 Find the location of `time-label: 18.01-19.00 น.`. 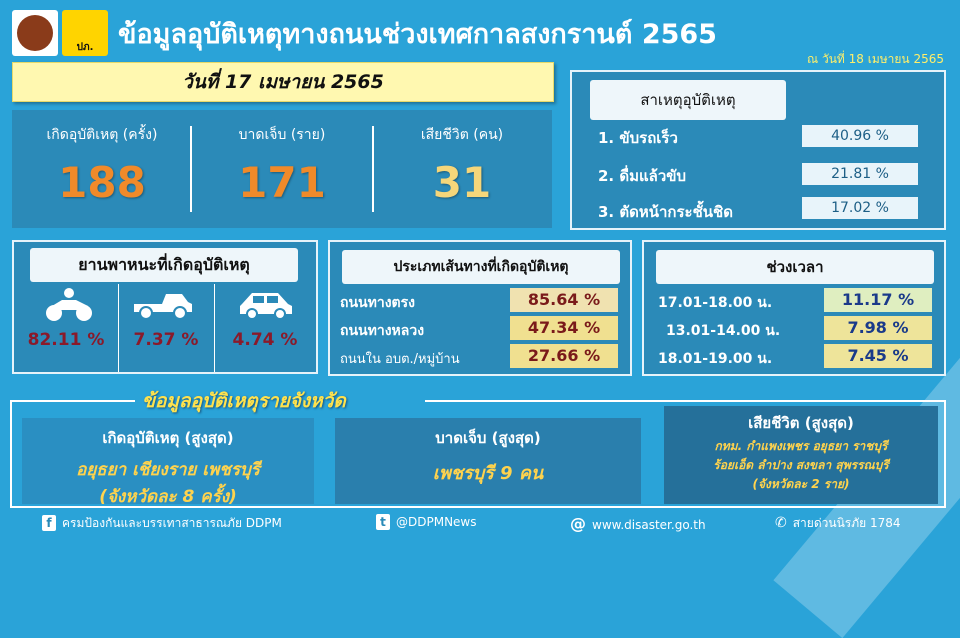

time-label: 18.01-19.00 น. is located at coordinates (715, 359).